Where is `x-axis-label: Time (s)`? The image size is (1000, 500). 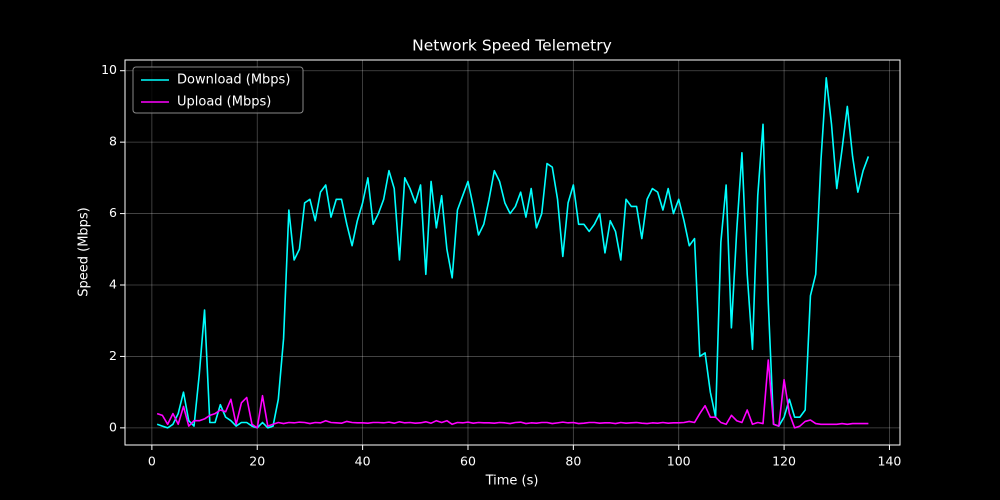 x-axis-label: Time (s) is located at coordinates (512, 481).